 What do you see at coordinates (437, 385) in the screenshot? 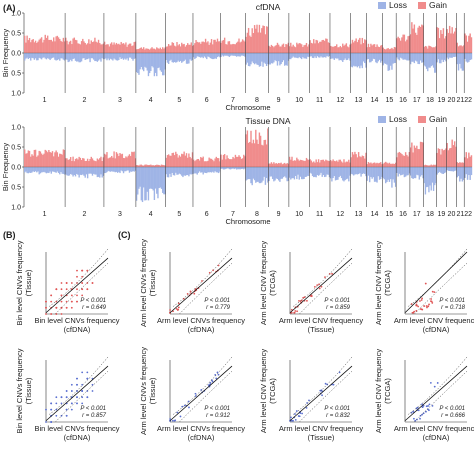
I see `confidence-band-upper` at bounding box center [437, 385].